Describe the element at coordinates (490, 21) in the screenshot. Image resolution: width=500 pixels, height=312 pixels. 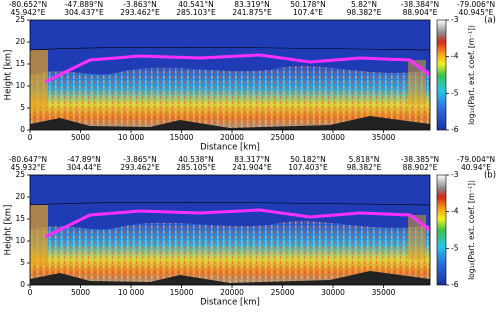
I see `panel-label: (a)` at that location.